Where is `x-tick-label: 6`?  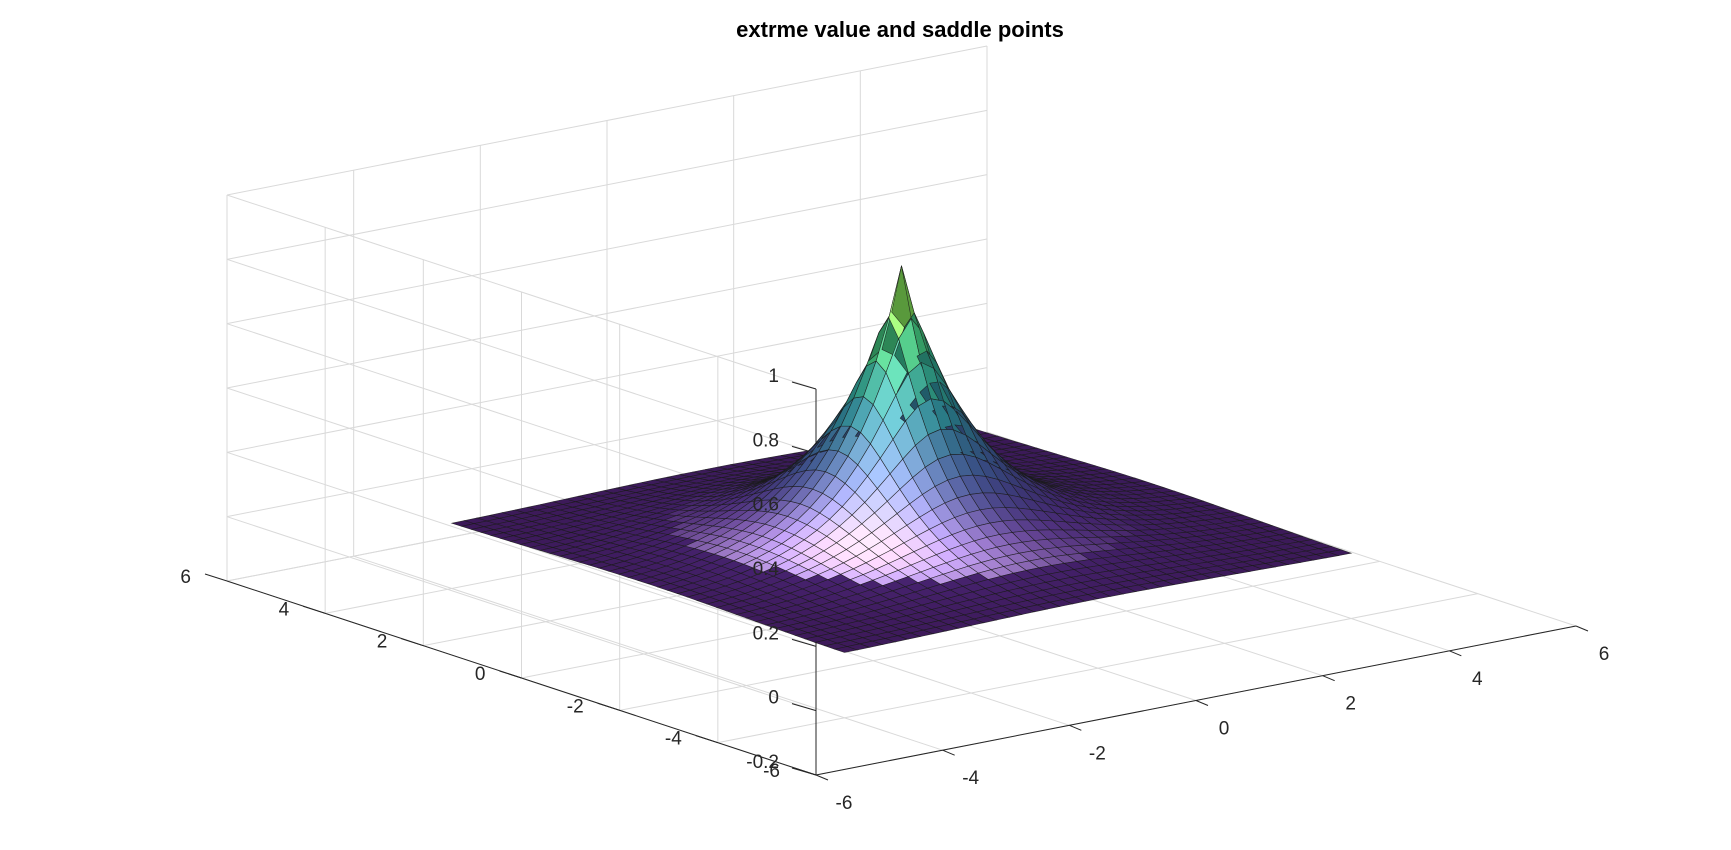 x-tick-label: 6 is located at coordinates (1604, 654).